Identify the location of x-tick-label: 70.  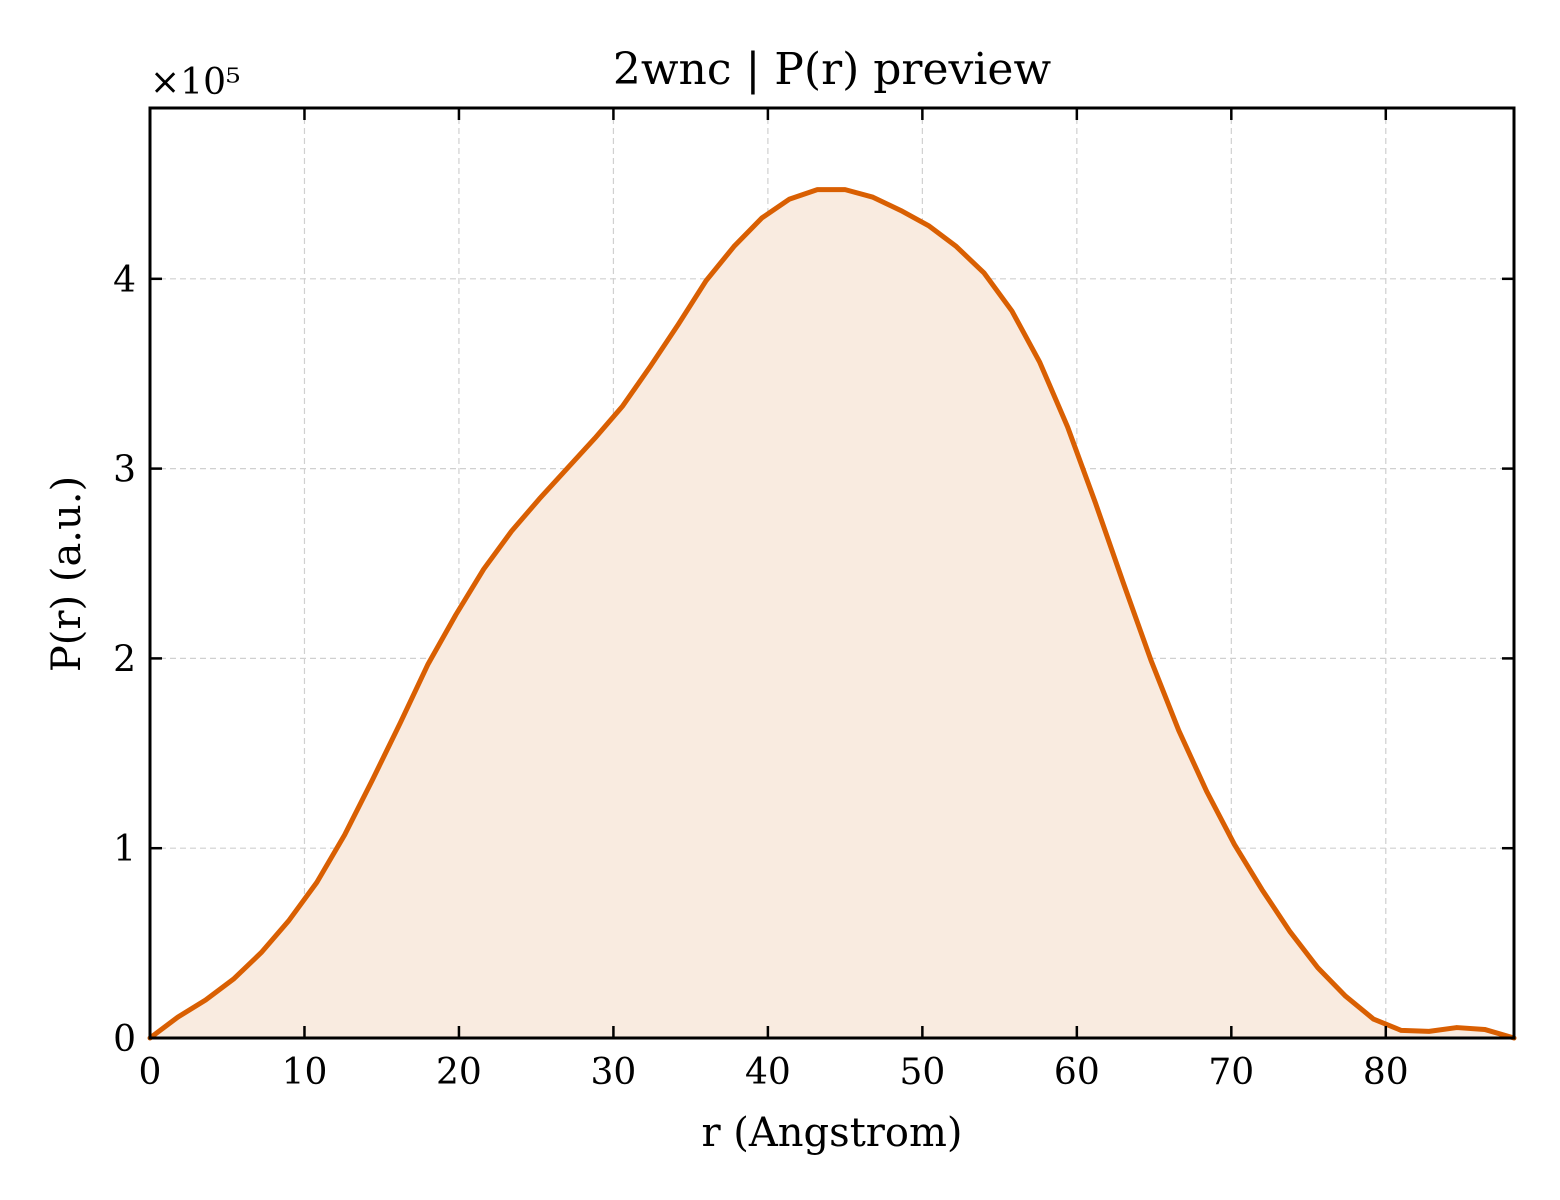
(1231, 1072).